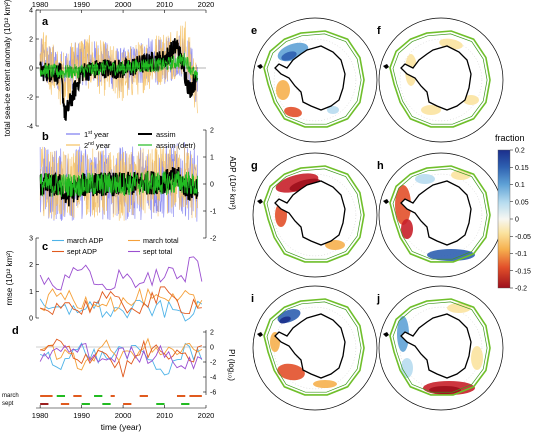  What do you see at coordinates (504, 219) in the screenshot?
I see `colorbar-ramp` at bounding box center [504, 219].